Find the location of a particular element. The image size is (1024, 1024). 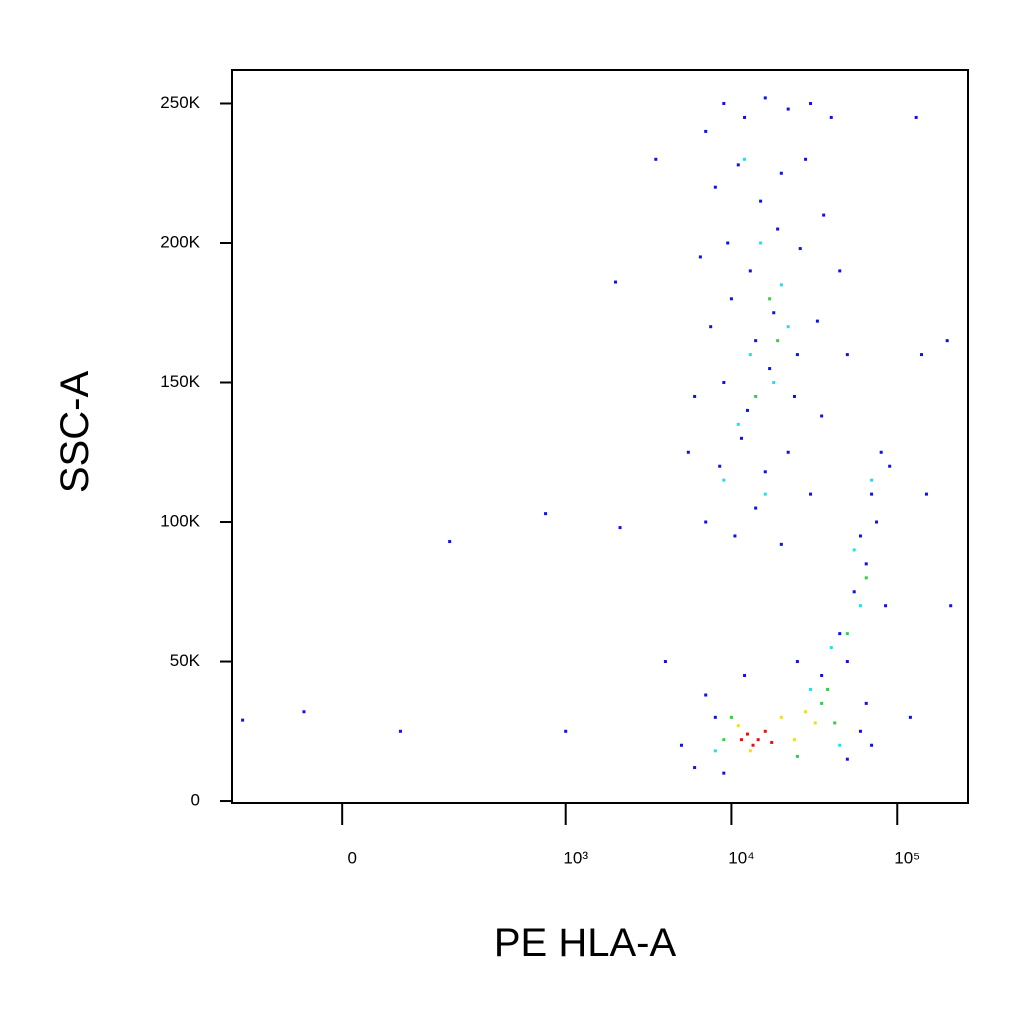

y-tick-label: 100K is located at coordinates (180, 521).